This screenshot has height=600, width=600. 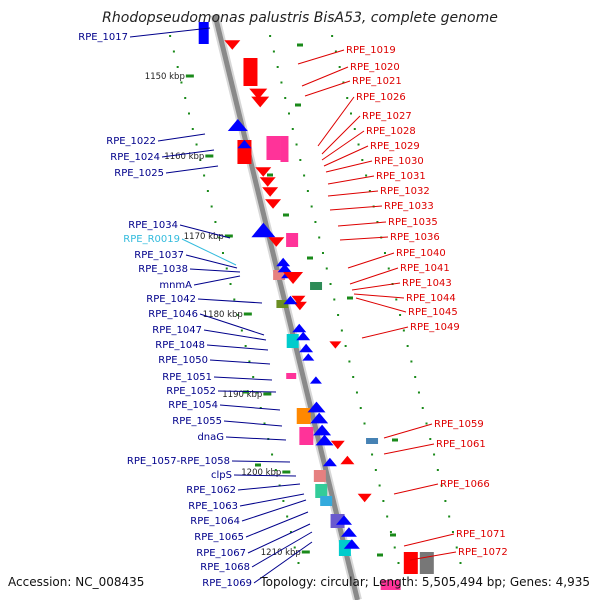 I want to click on left-gene-label: RPE_1057-RPE_1058, so click(x=178, y=461).